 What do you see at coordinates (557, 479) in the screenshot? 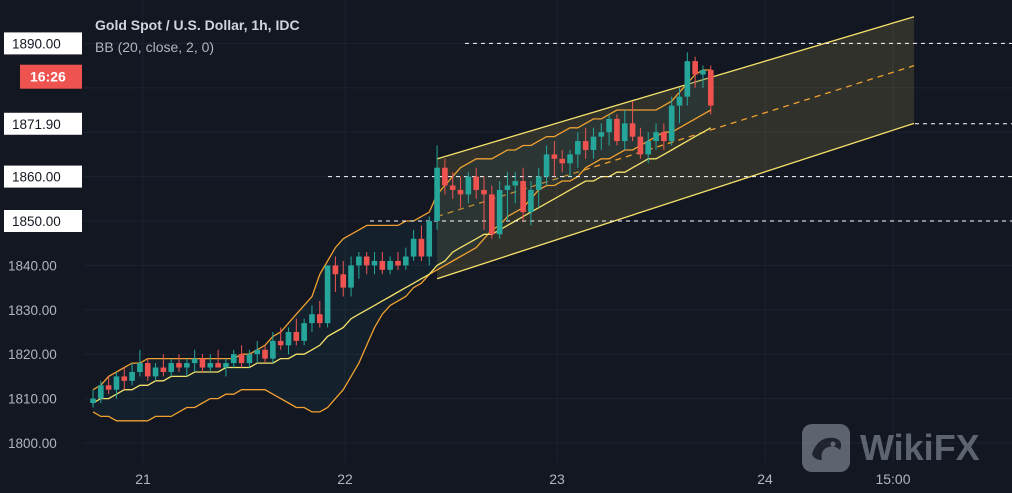
I see `x-tick-label: 23` at bounding box center [557, 479].